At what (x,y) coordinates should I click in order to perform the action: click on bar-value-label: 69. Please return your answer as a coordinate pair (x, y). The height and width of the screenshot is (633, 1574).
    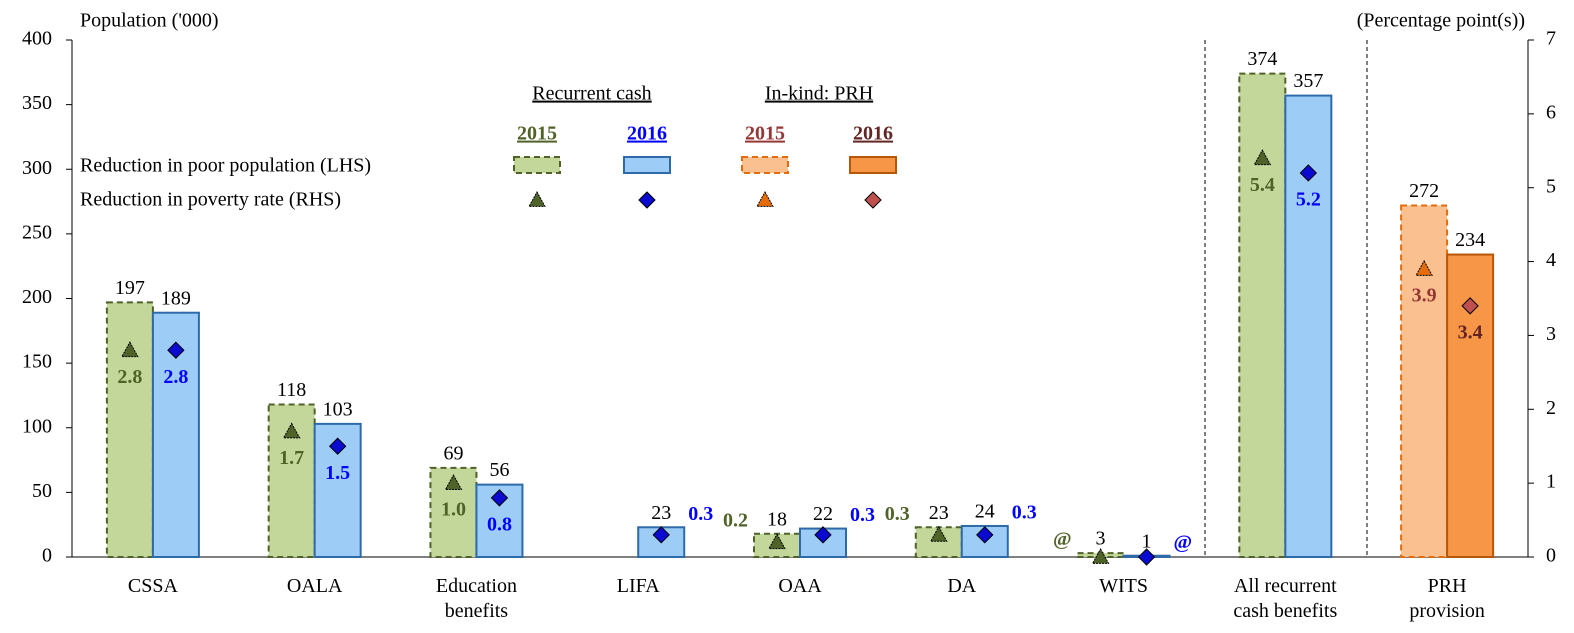
    Looking at the image, I should click on (453, 453).